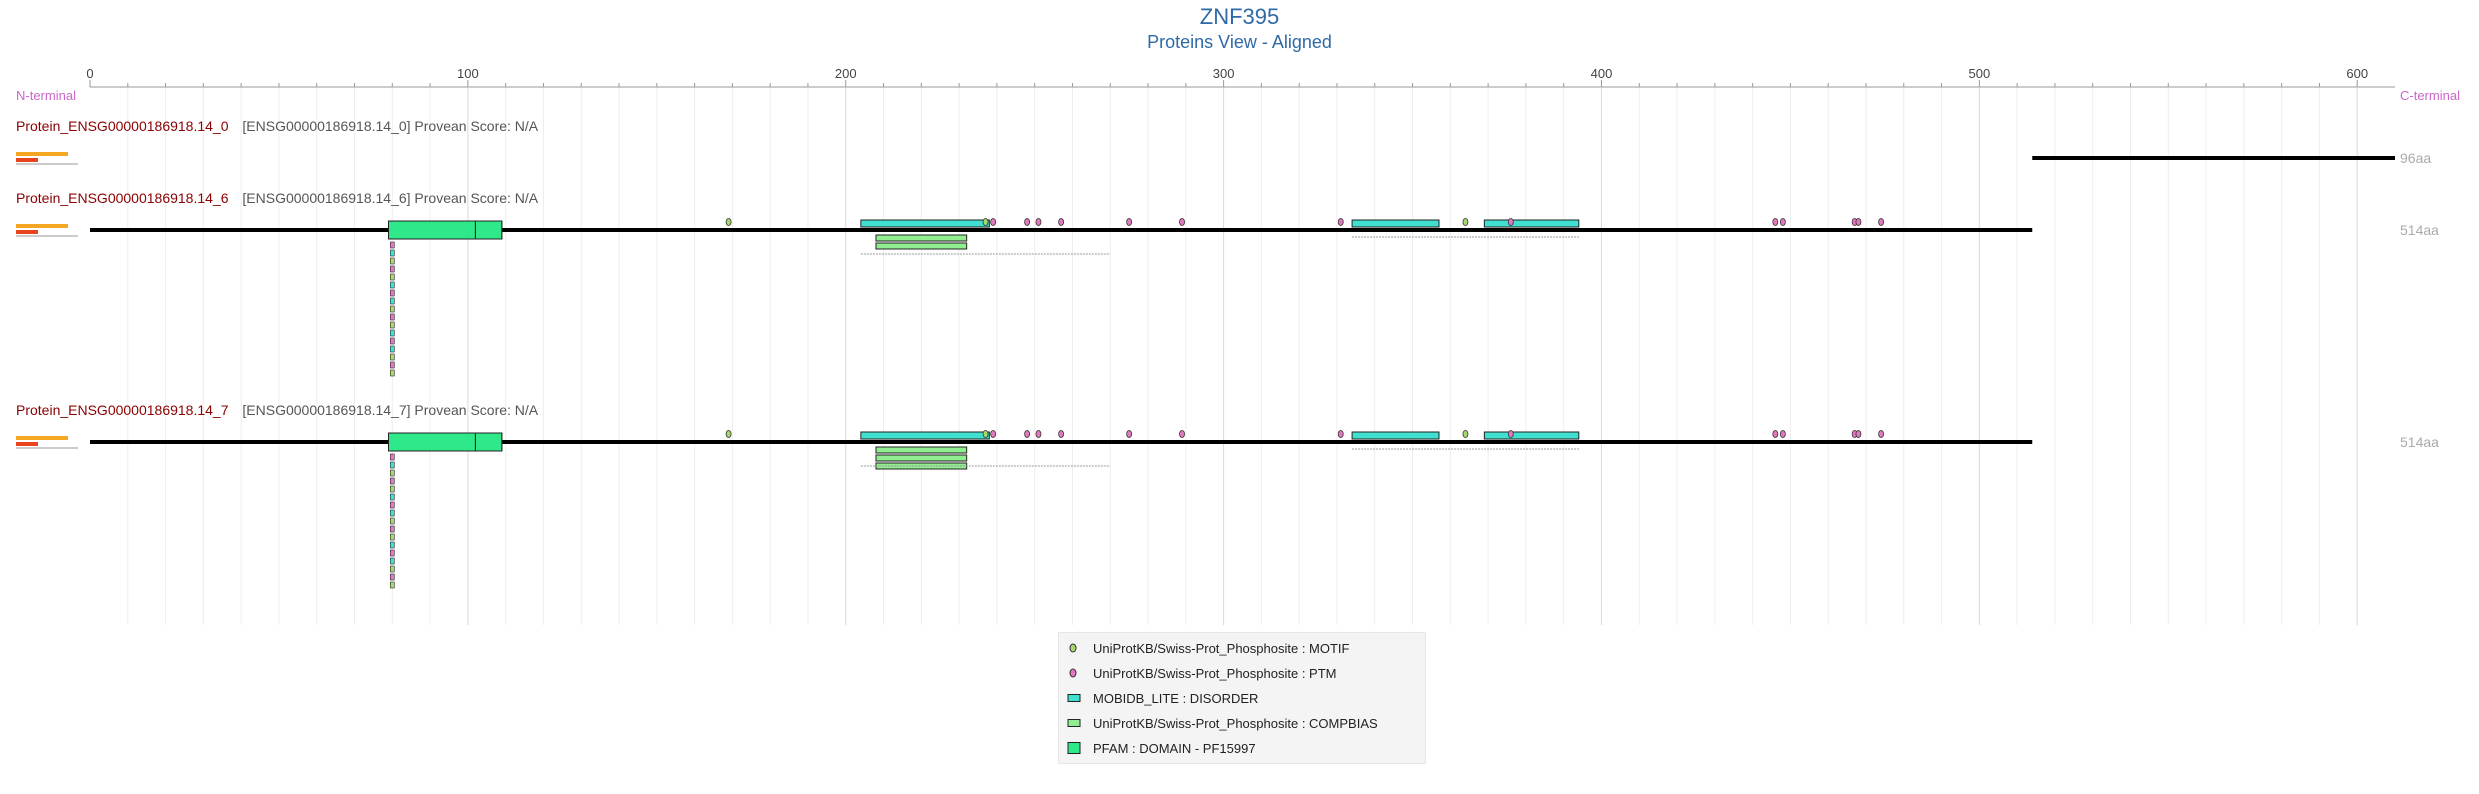 The image size is (2479, 794). Describe the element at coordinates (1176, 698) in the screenshot. I see `legend-label: MOBIDB_LITE : DISORDER` at that location.